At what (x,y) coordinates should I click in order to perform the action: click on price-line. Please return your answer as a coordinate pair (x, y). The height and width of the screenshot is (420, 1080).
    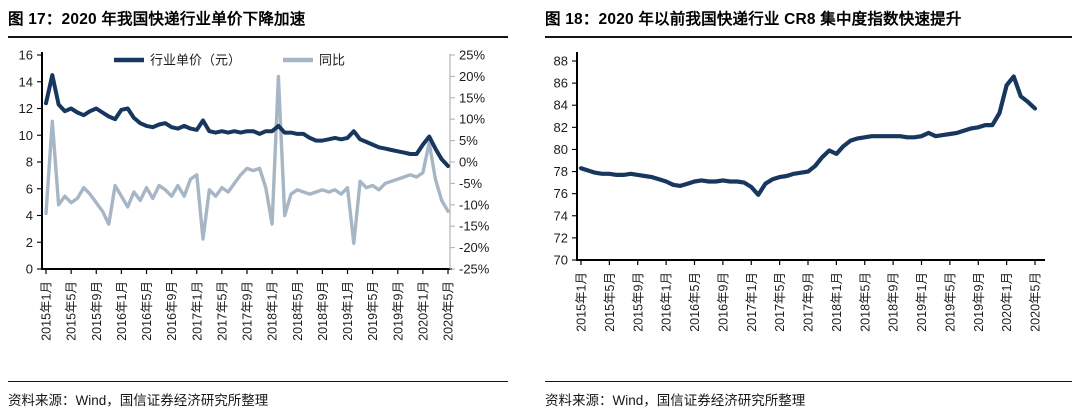
    Looking at the image, I should click on (247, 120).